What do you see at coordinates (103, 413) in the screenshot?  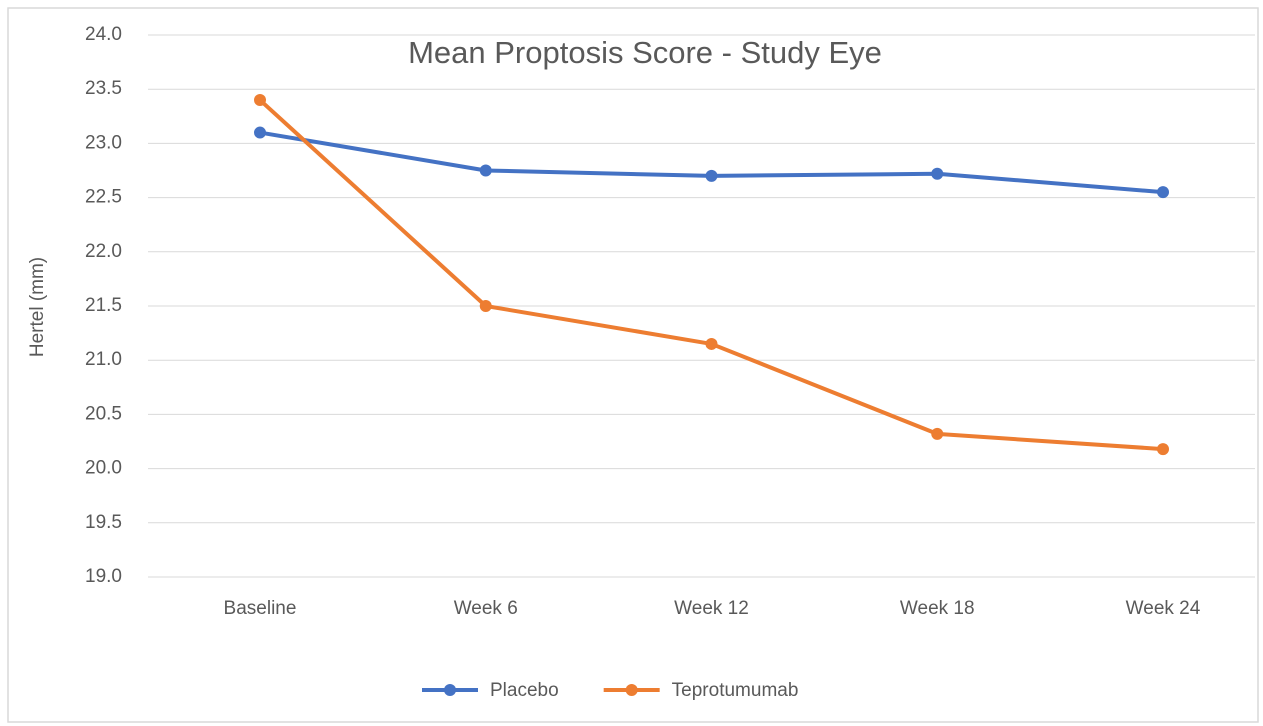 I see `y-tick-label: 20.5` at bounding box center [103, 413].